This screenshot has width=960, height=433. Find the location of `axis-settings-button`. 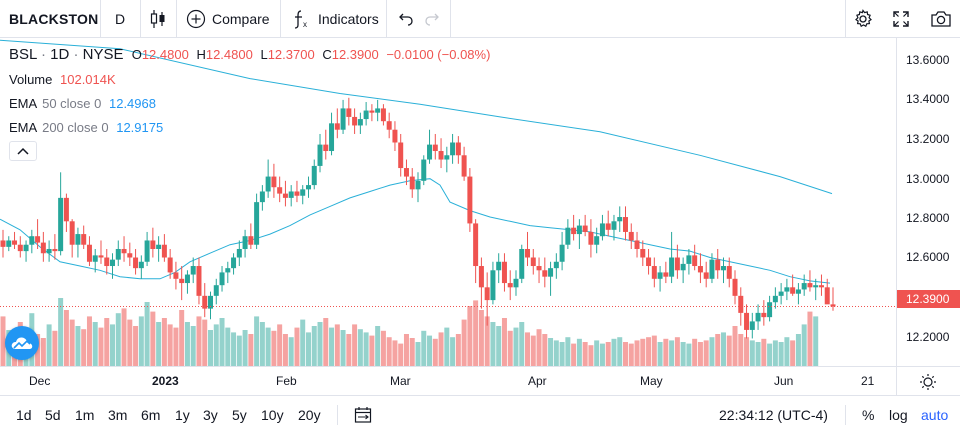

axis-settings-button is located at coordinates (928, 384).